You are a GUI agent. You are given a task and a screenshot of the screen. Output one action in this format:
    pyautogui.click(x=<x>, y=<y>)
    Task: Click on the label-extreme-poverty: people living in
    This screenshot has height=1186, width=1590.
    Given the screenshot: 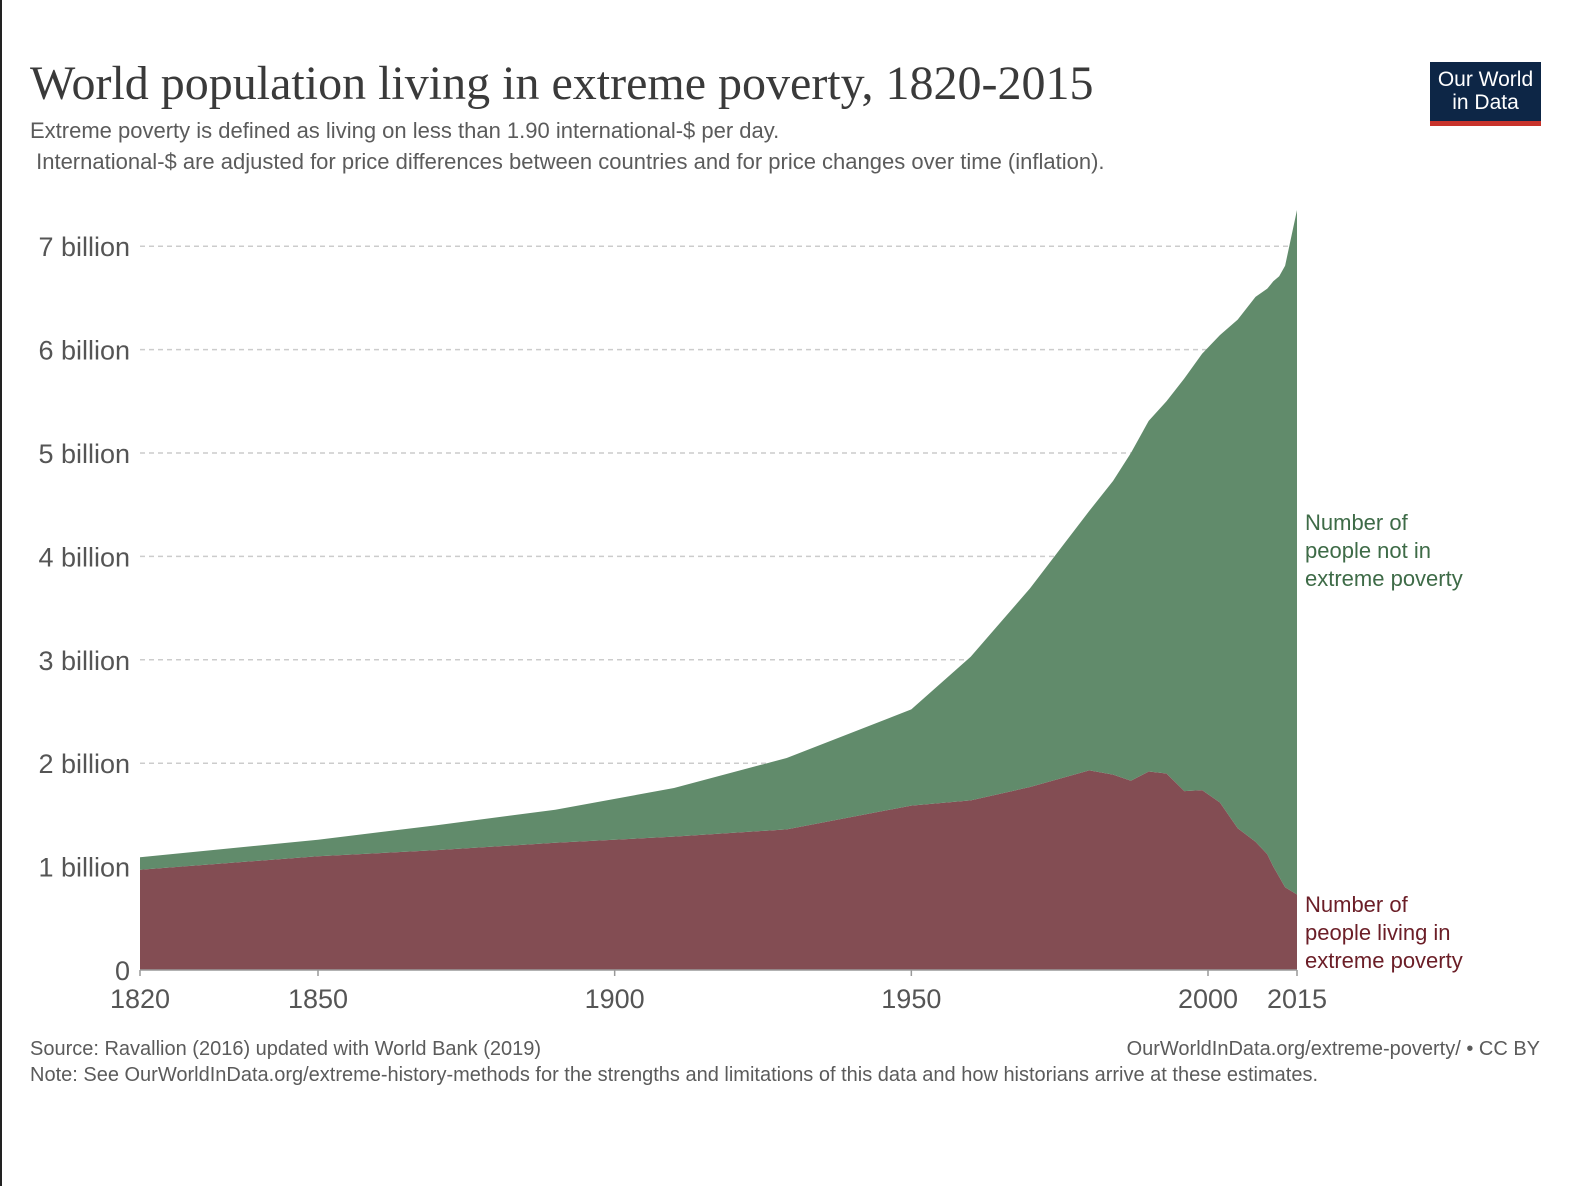 What is the action you would take?
    pyautogui.click(x=1378, y=932)
    